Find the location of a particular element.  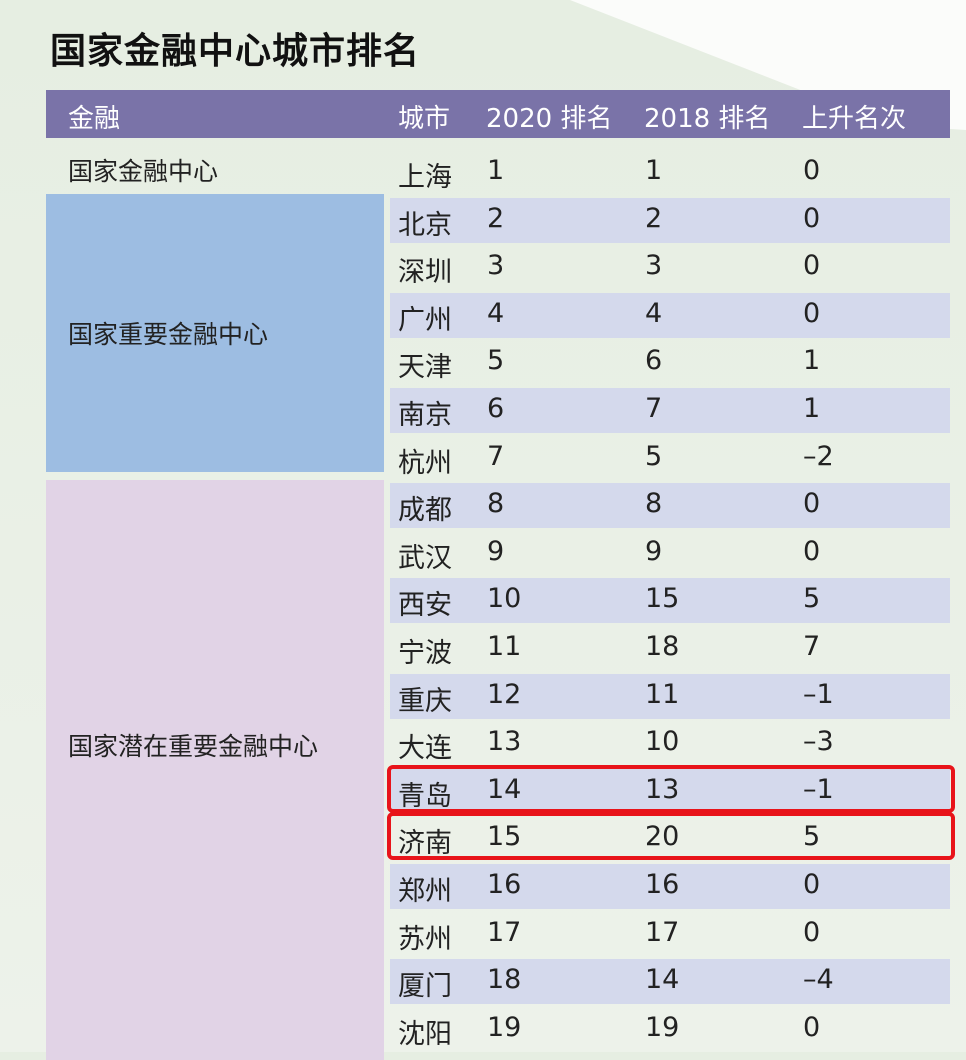

city-cell: 南京 is located at coordinates (425, 415).